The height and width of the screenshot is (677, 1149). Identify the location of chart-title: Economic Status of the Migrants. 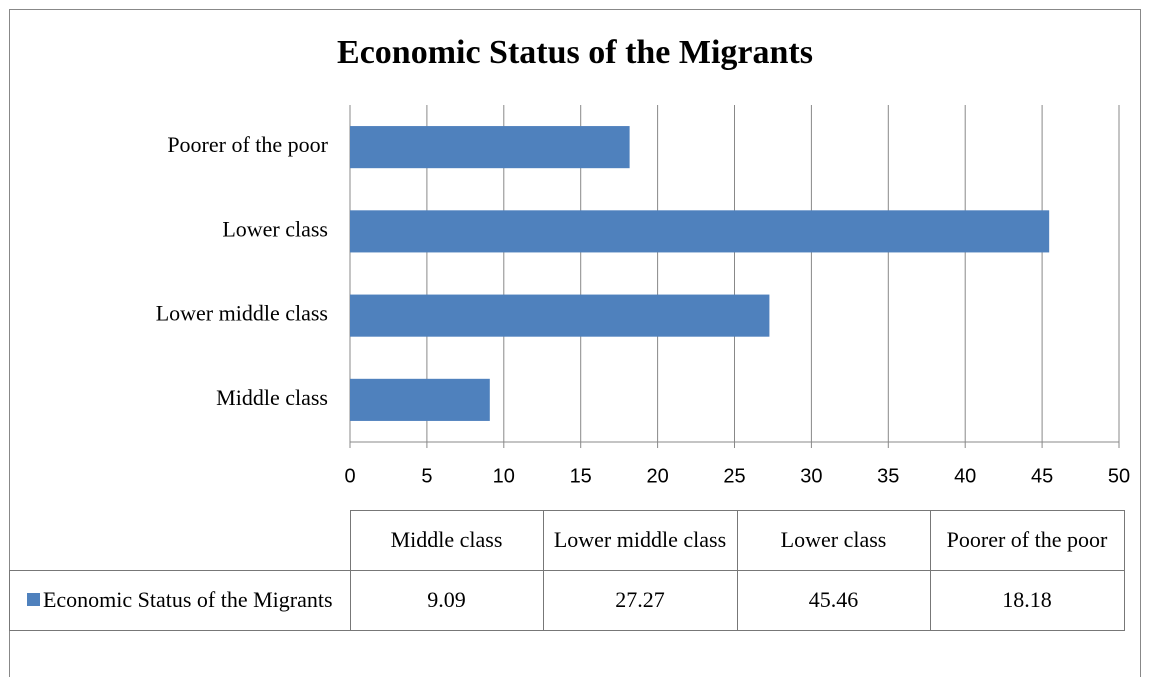
(575, 52).